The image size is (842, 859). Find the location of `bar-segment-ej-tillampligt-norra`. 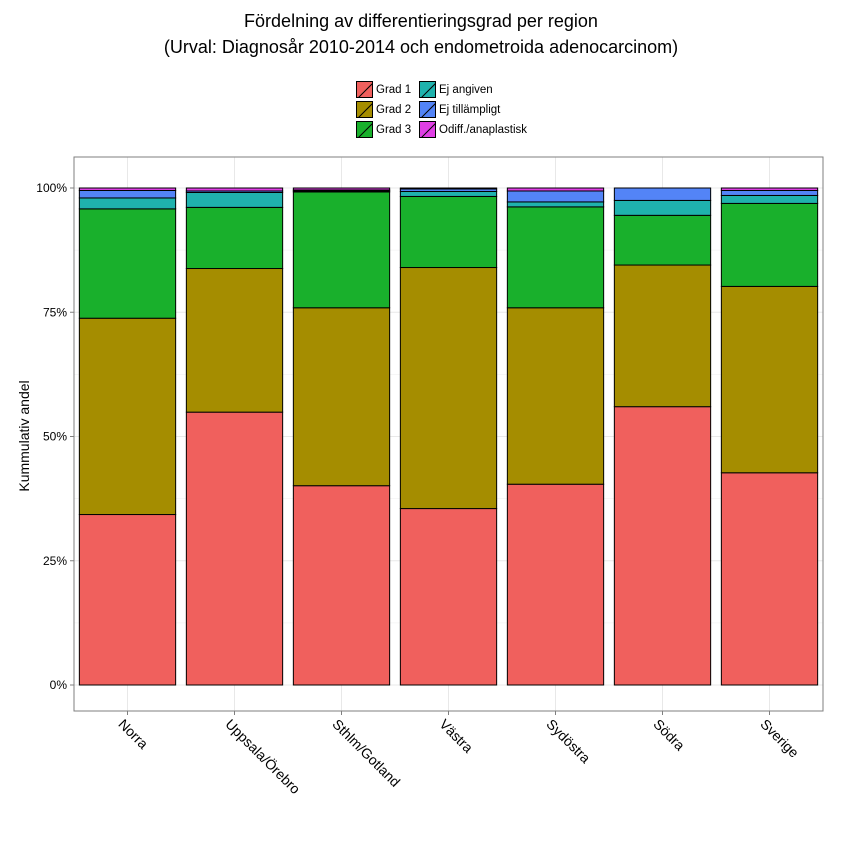

bar-segment-ej-tillampligt-norra is located at coordinates (127, 194).